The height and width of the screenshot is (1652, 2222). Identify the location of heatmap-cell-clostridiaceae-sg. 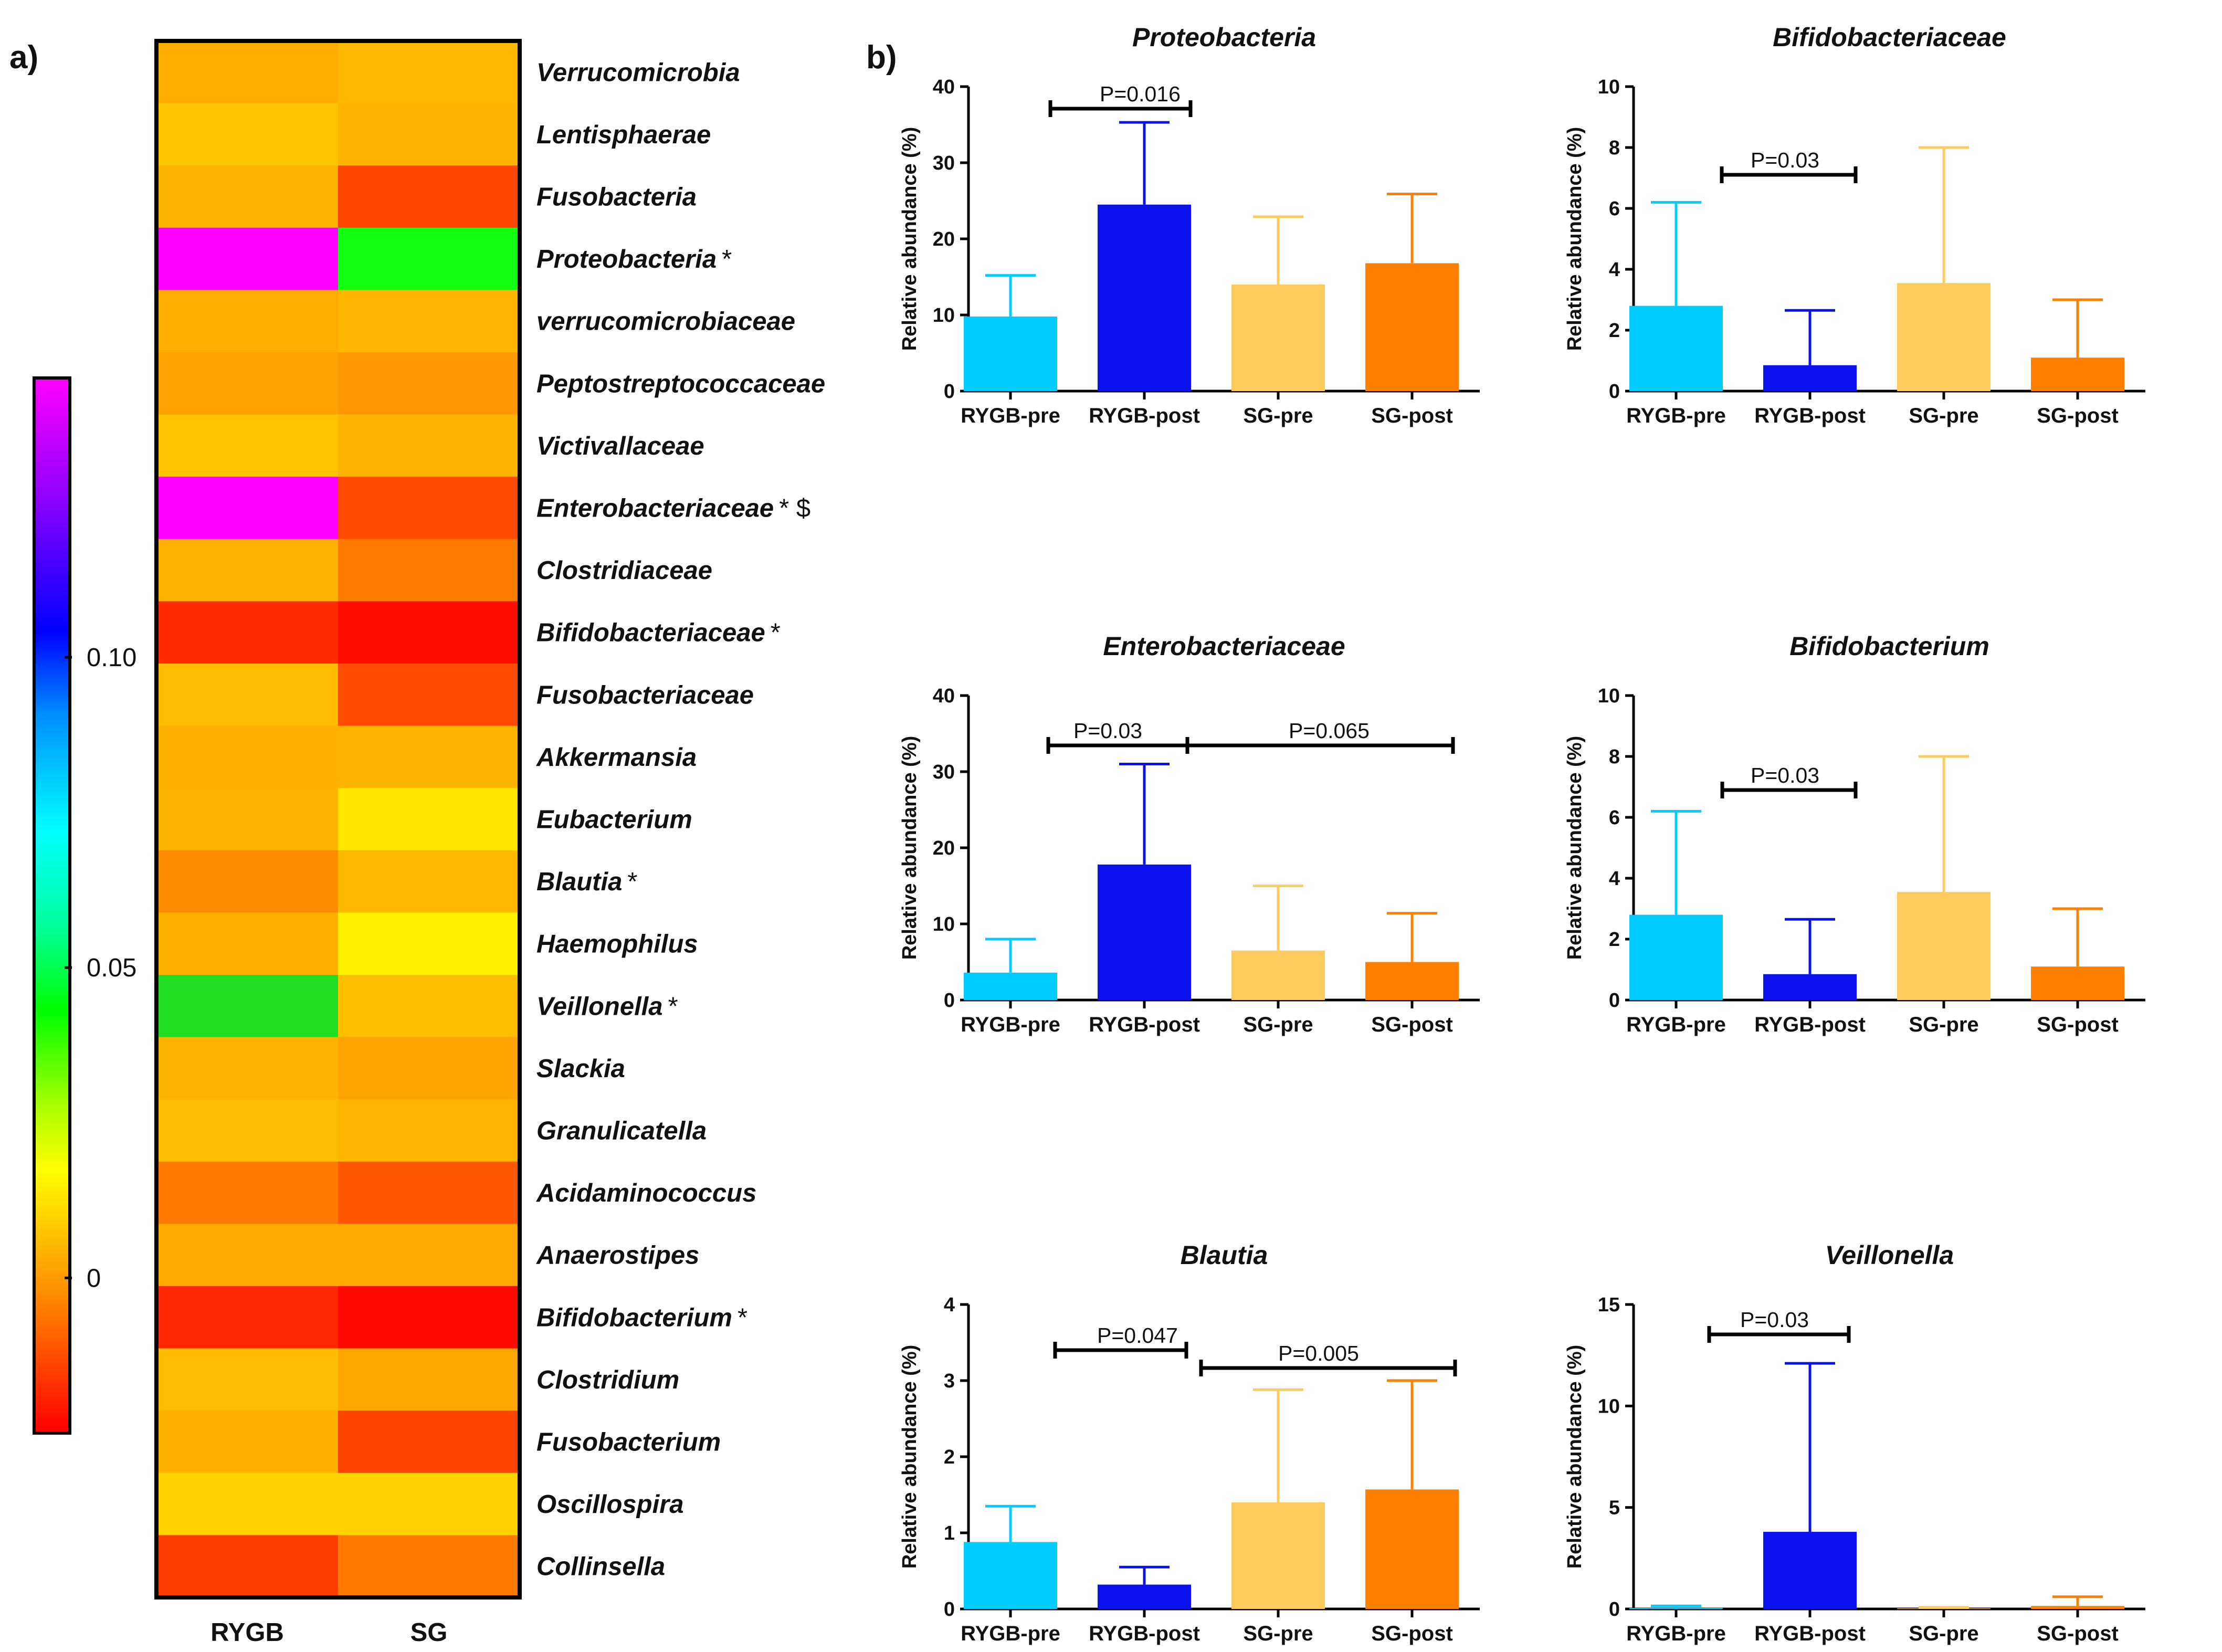
(429, 571).